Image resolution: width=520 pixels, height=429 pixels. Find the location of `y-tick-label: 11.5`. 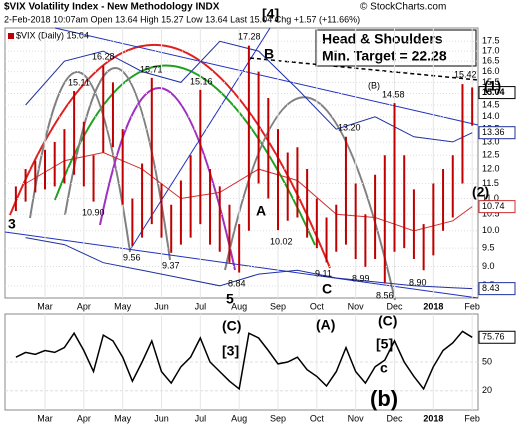

y-tick-label: 11.5 is located at coordinates (490, 183).